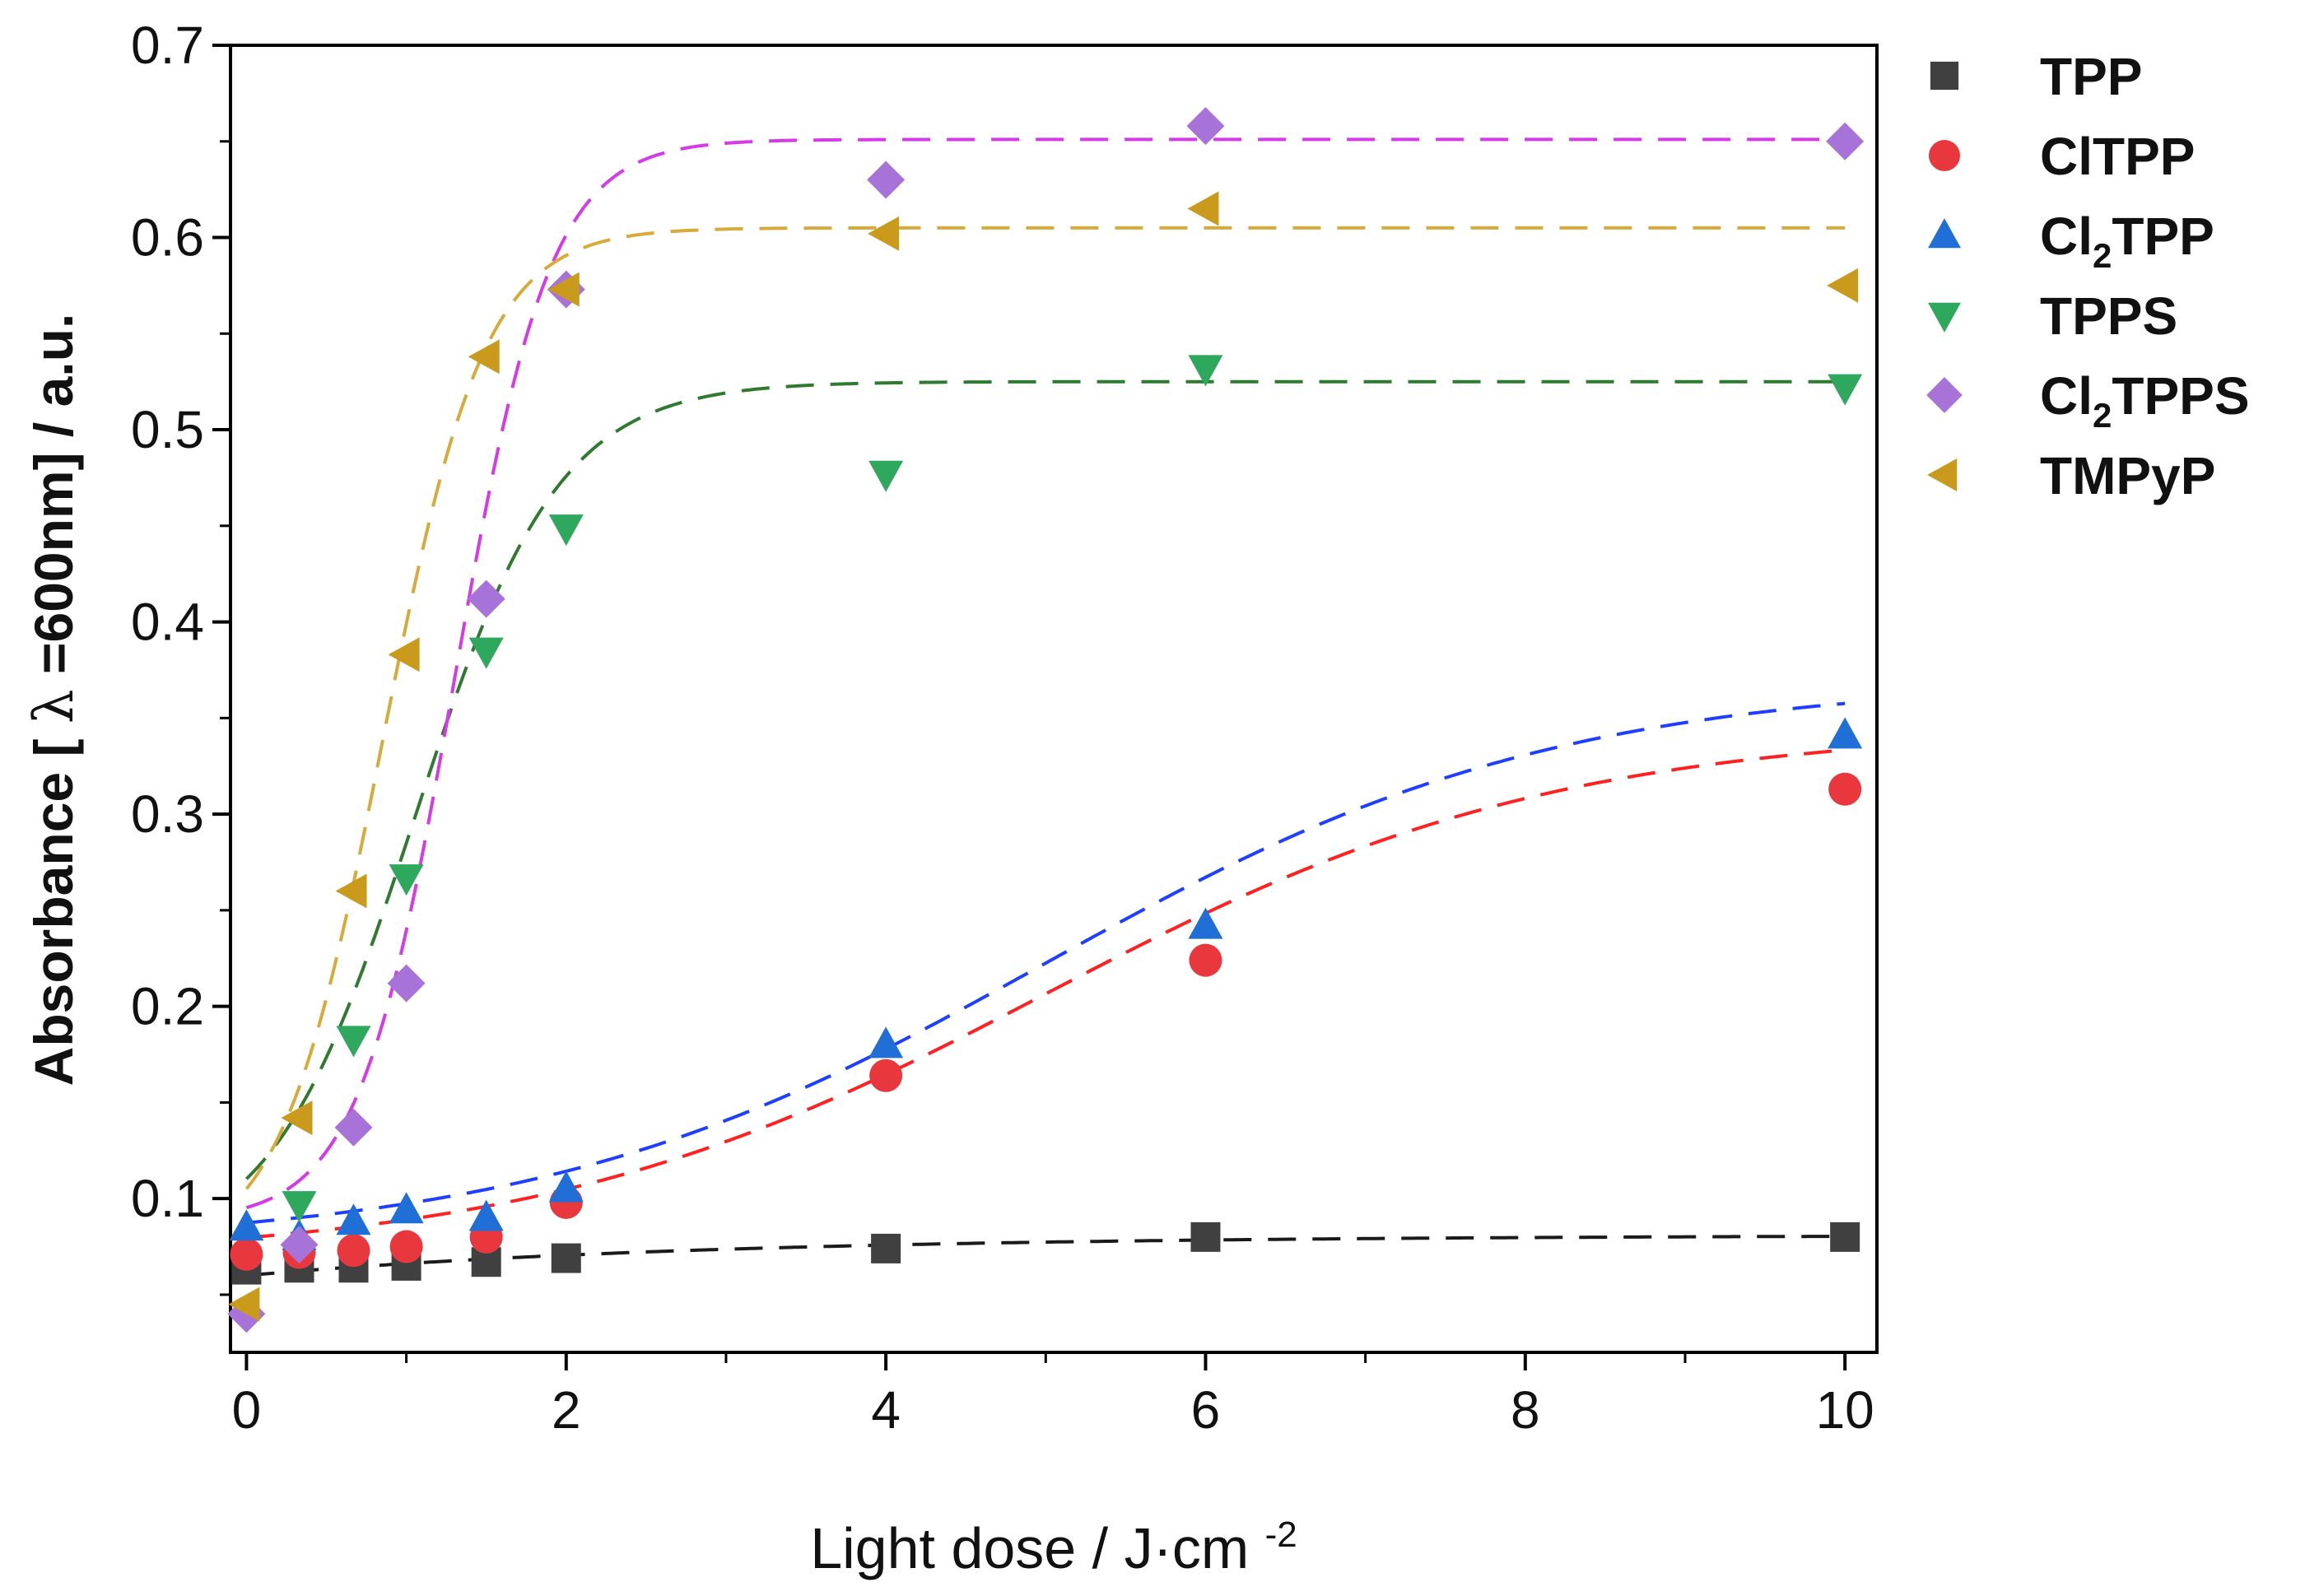 Image resolution: width=2305 pixels, height=1596 pixels. What do you see at coordinates (1944, 317) in the screenshot?
I see `legend-marker-tpps` at bounding box center [1944, 317].